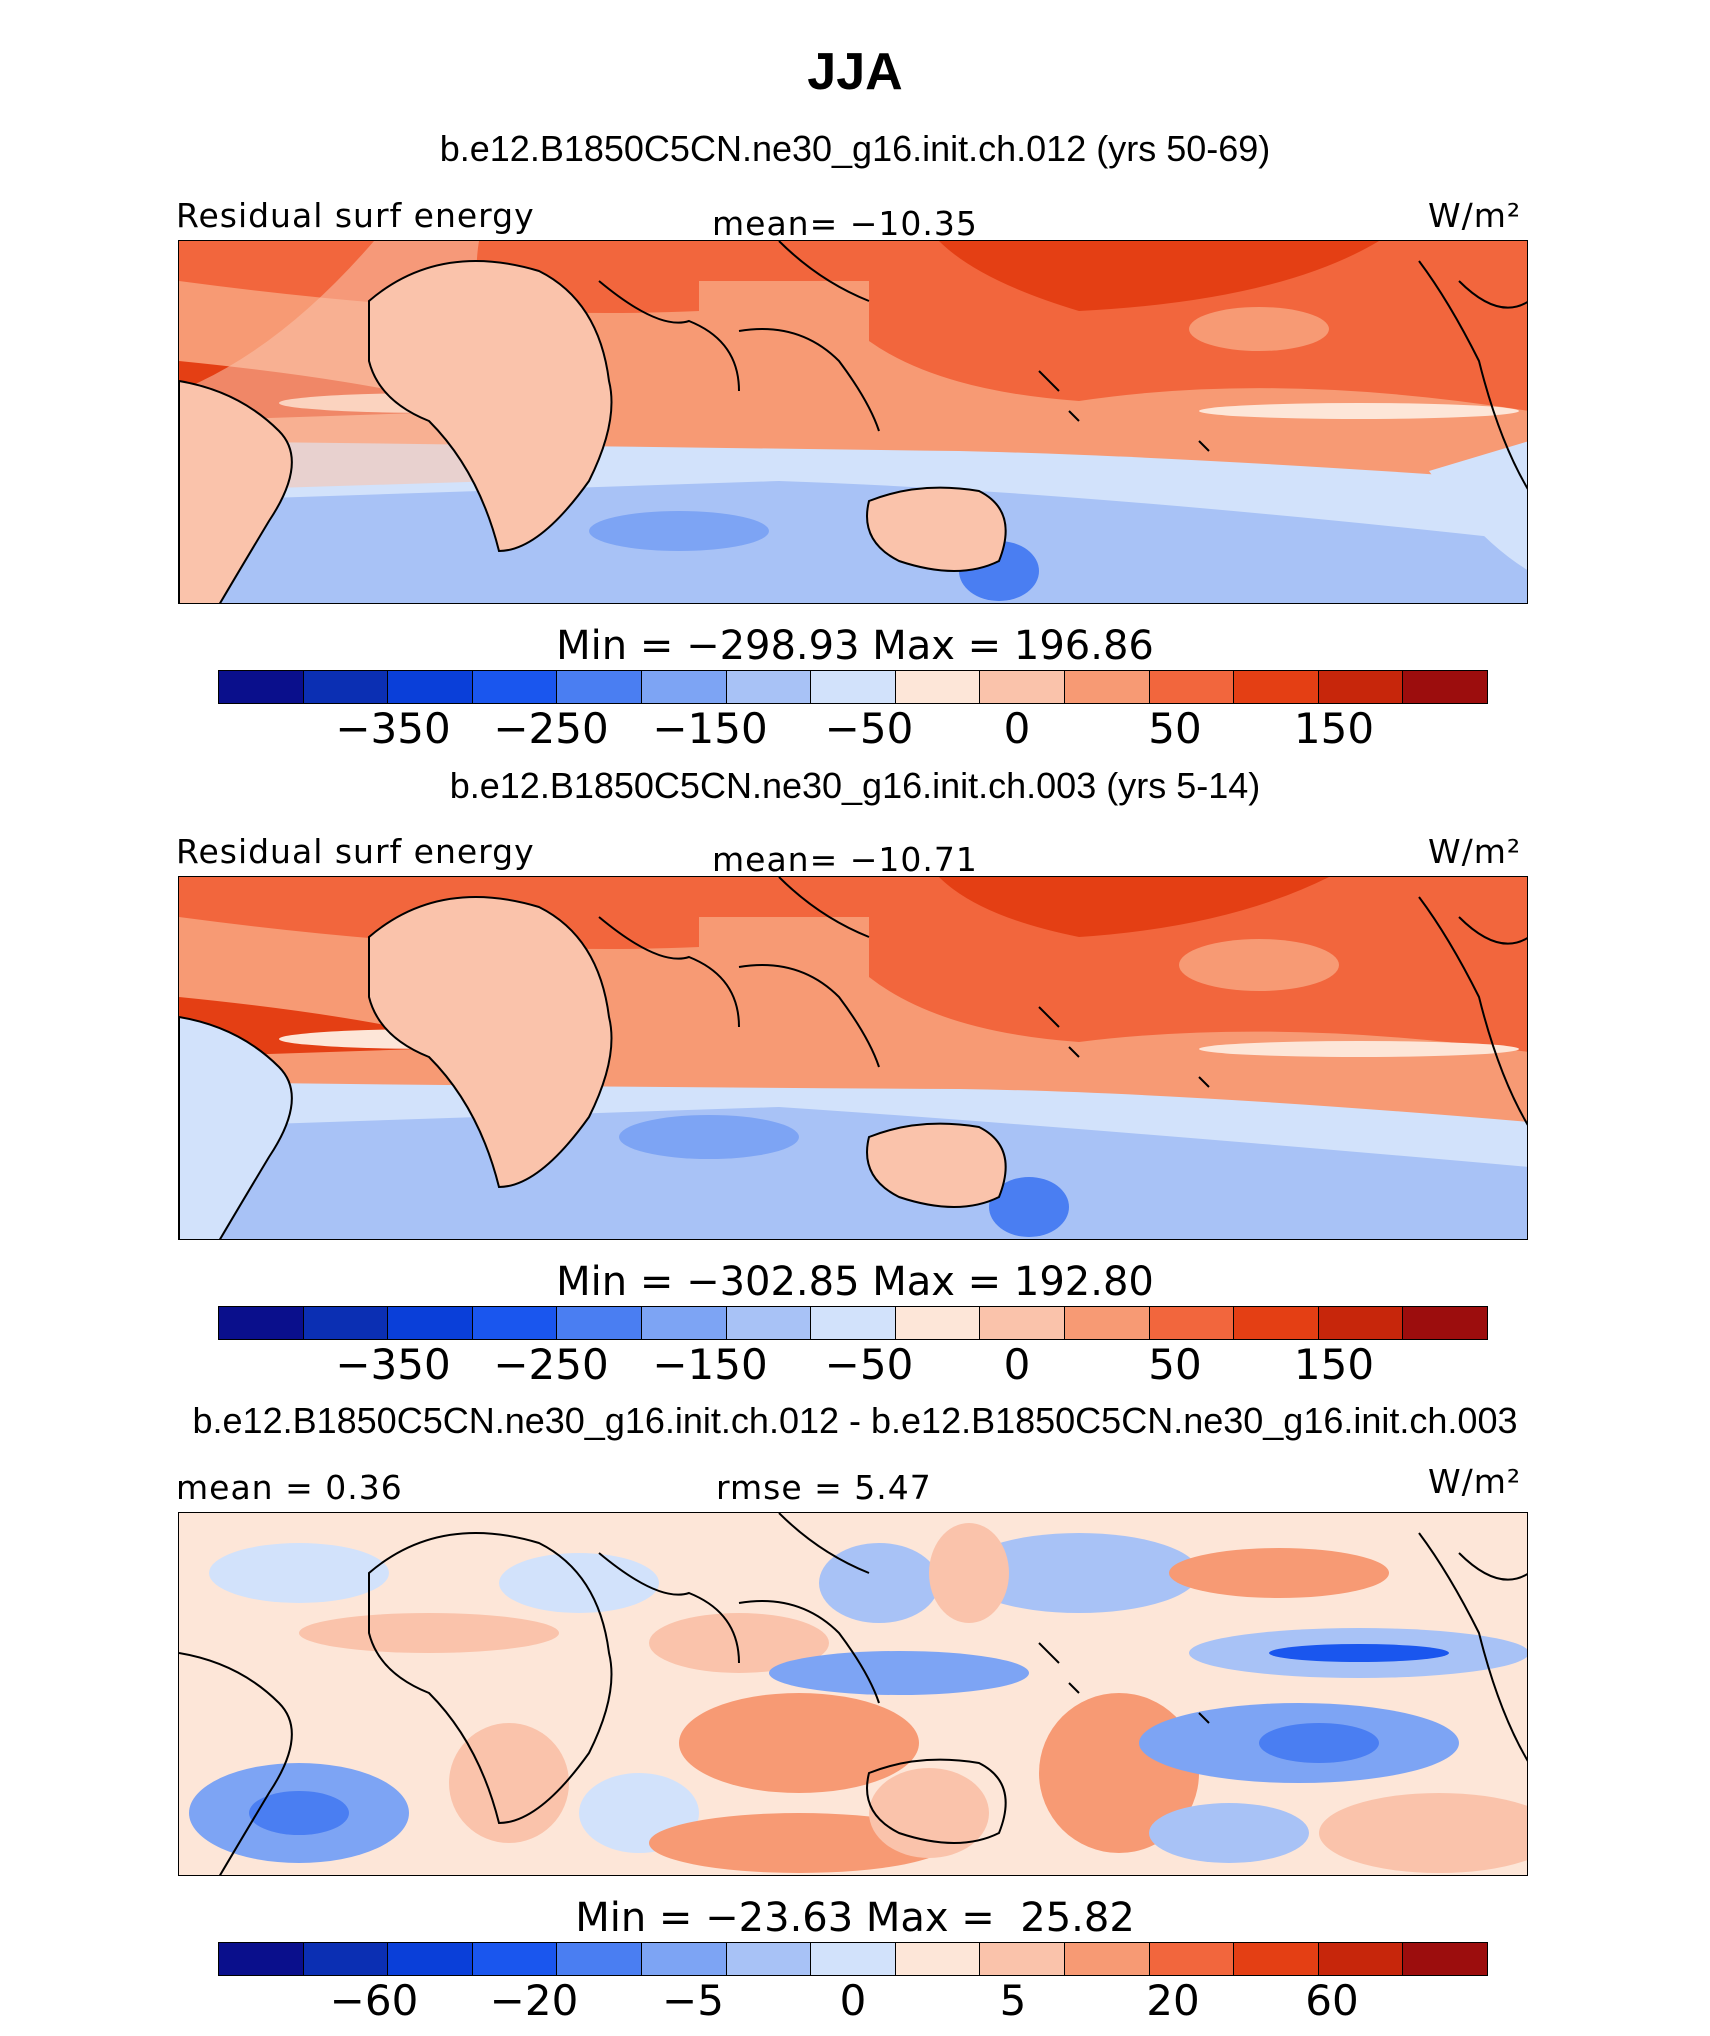 This screenshot has width=1710, height=2036. I want to click on panel1-colorbar, so click(853, 687).